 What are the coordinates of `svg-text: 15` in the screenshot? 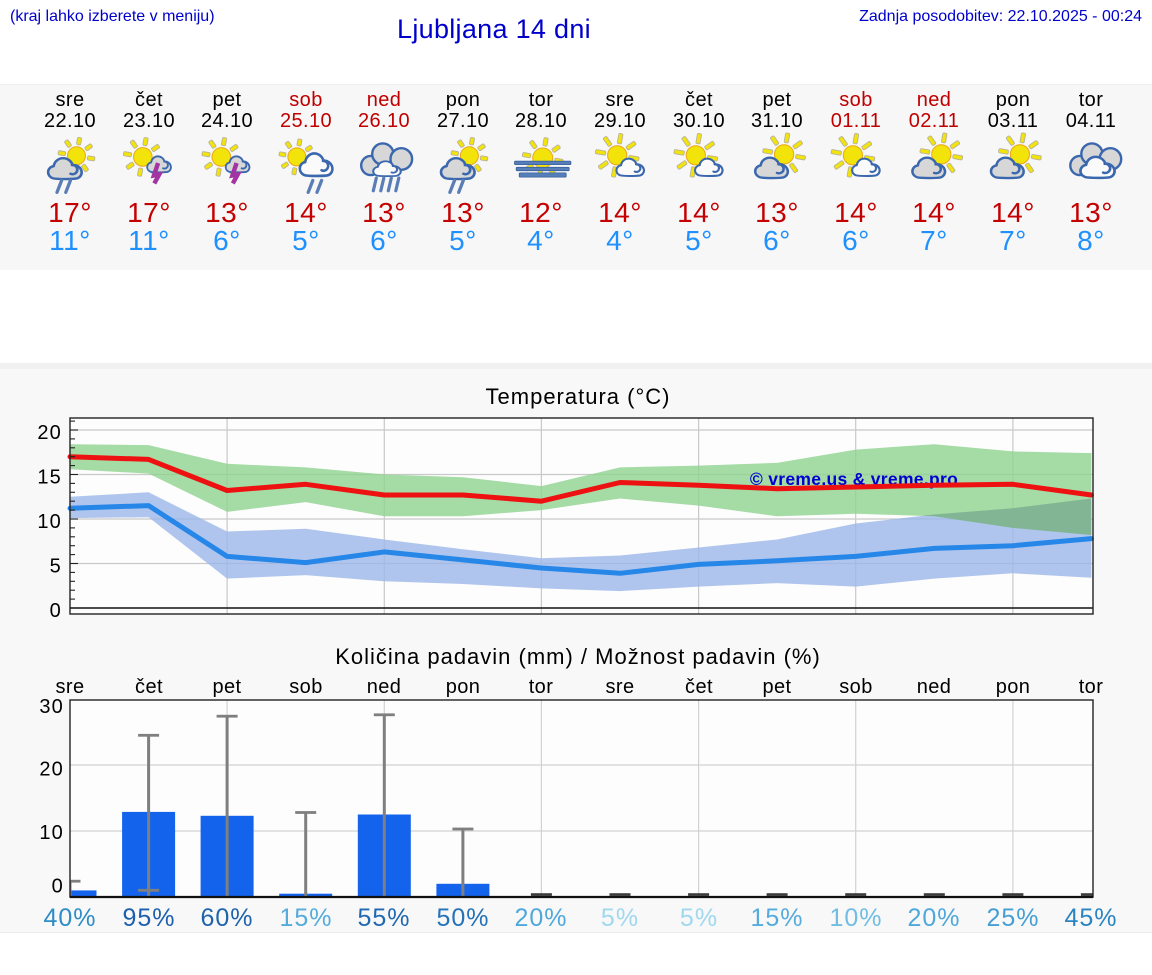 It's located at (49, 478).